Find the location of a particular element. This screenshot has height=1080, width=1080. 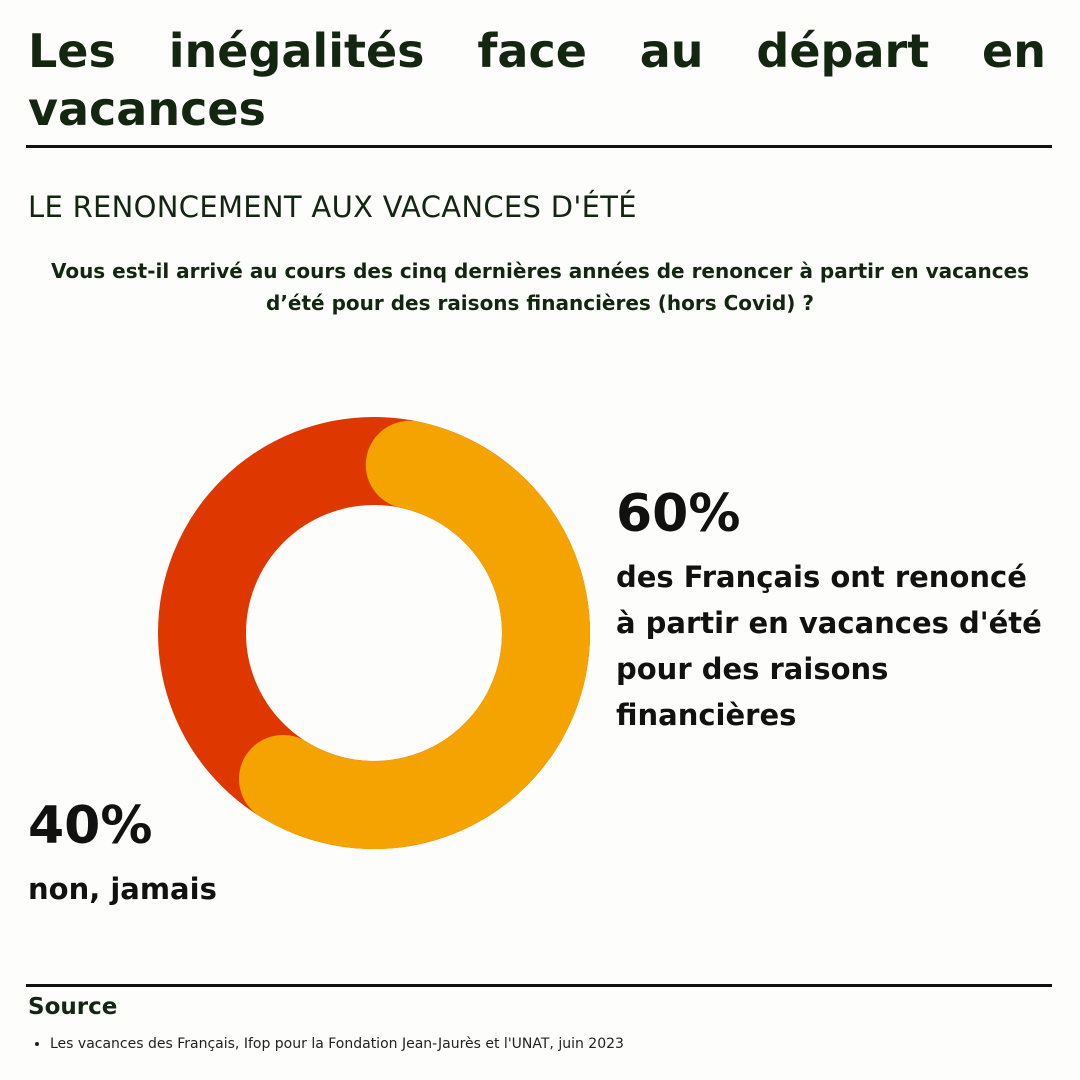

title-divider is located at coordinates (539, 146).